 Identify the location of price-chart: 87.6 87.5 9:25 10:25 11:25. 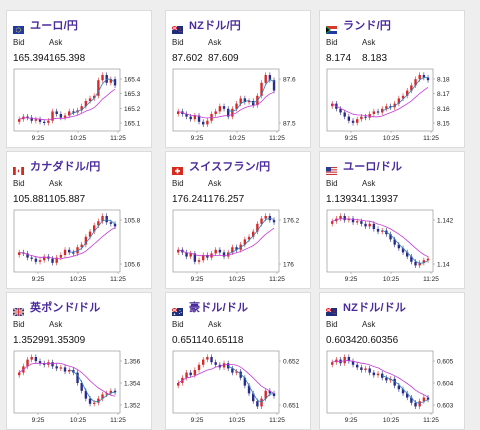
(239, 106).